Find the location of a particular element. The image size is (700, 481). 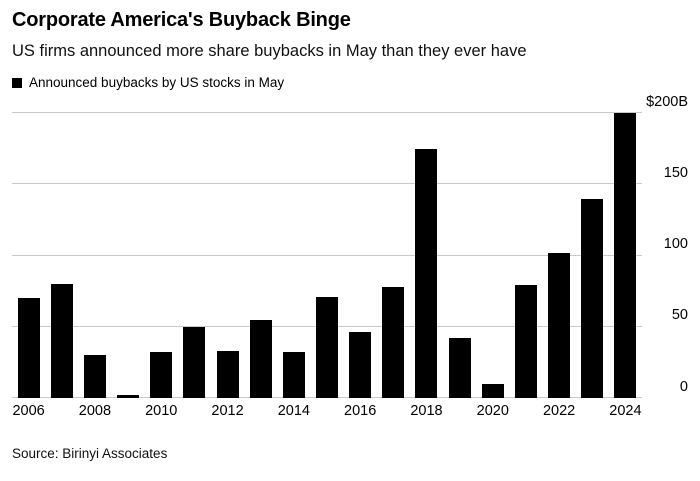

bar-slot-2008 is located at coordinates (94, 255).